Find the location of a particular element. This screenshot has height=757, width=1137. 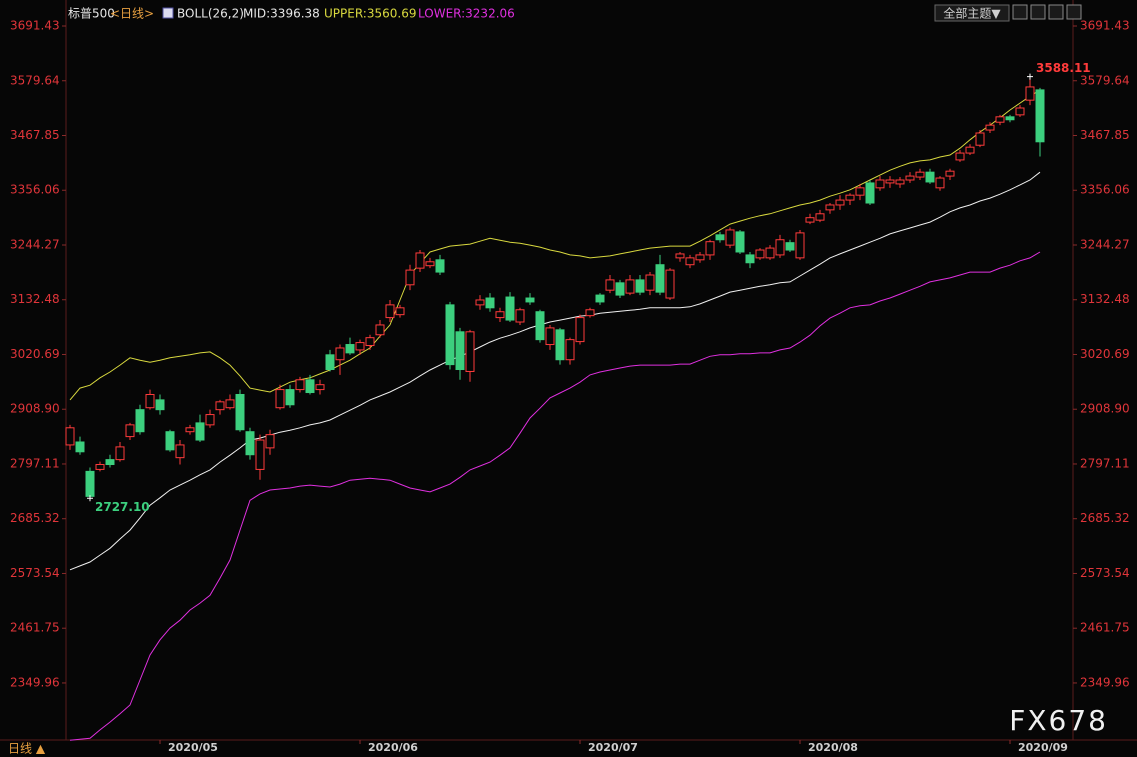

y-tick-label: 3467.85 is located at coordinates (1105, 135).